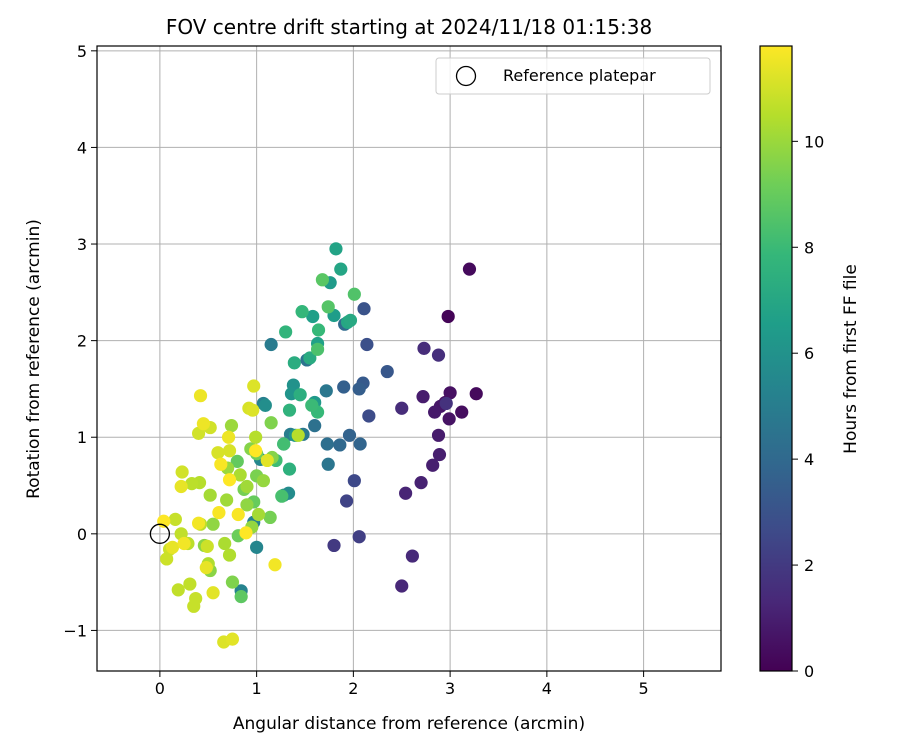  I want to click on reference-platepar-marker, so click(160, 533).